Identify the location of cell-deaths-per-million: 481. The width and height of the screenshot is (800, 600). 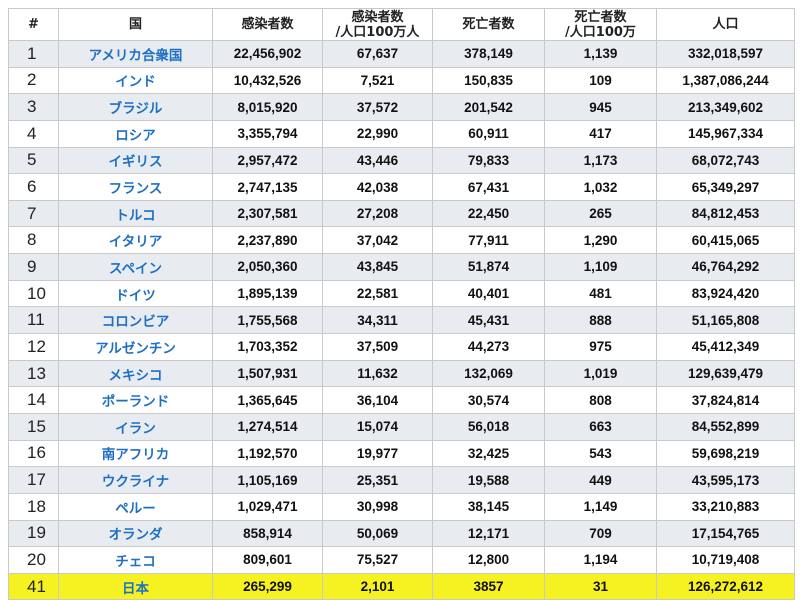
(600, 293).